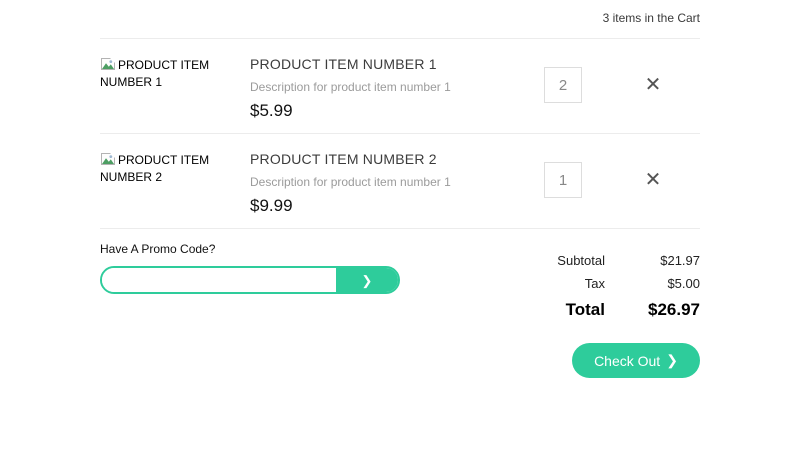 The height and width of the screenshot is (450, 800). I want to click on product-alt-text: PRODUCT ITEM NUMBER 1, so click(155, 73).